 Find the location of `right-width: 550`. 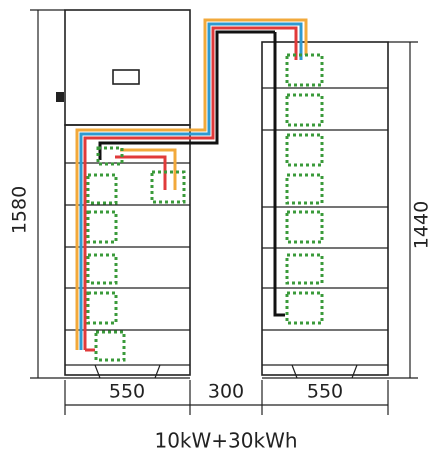

right-width: 550 is located at coordinates (325, 392).